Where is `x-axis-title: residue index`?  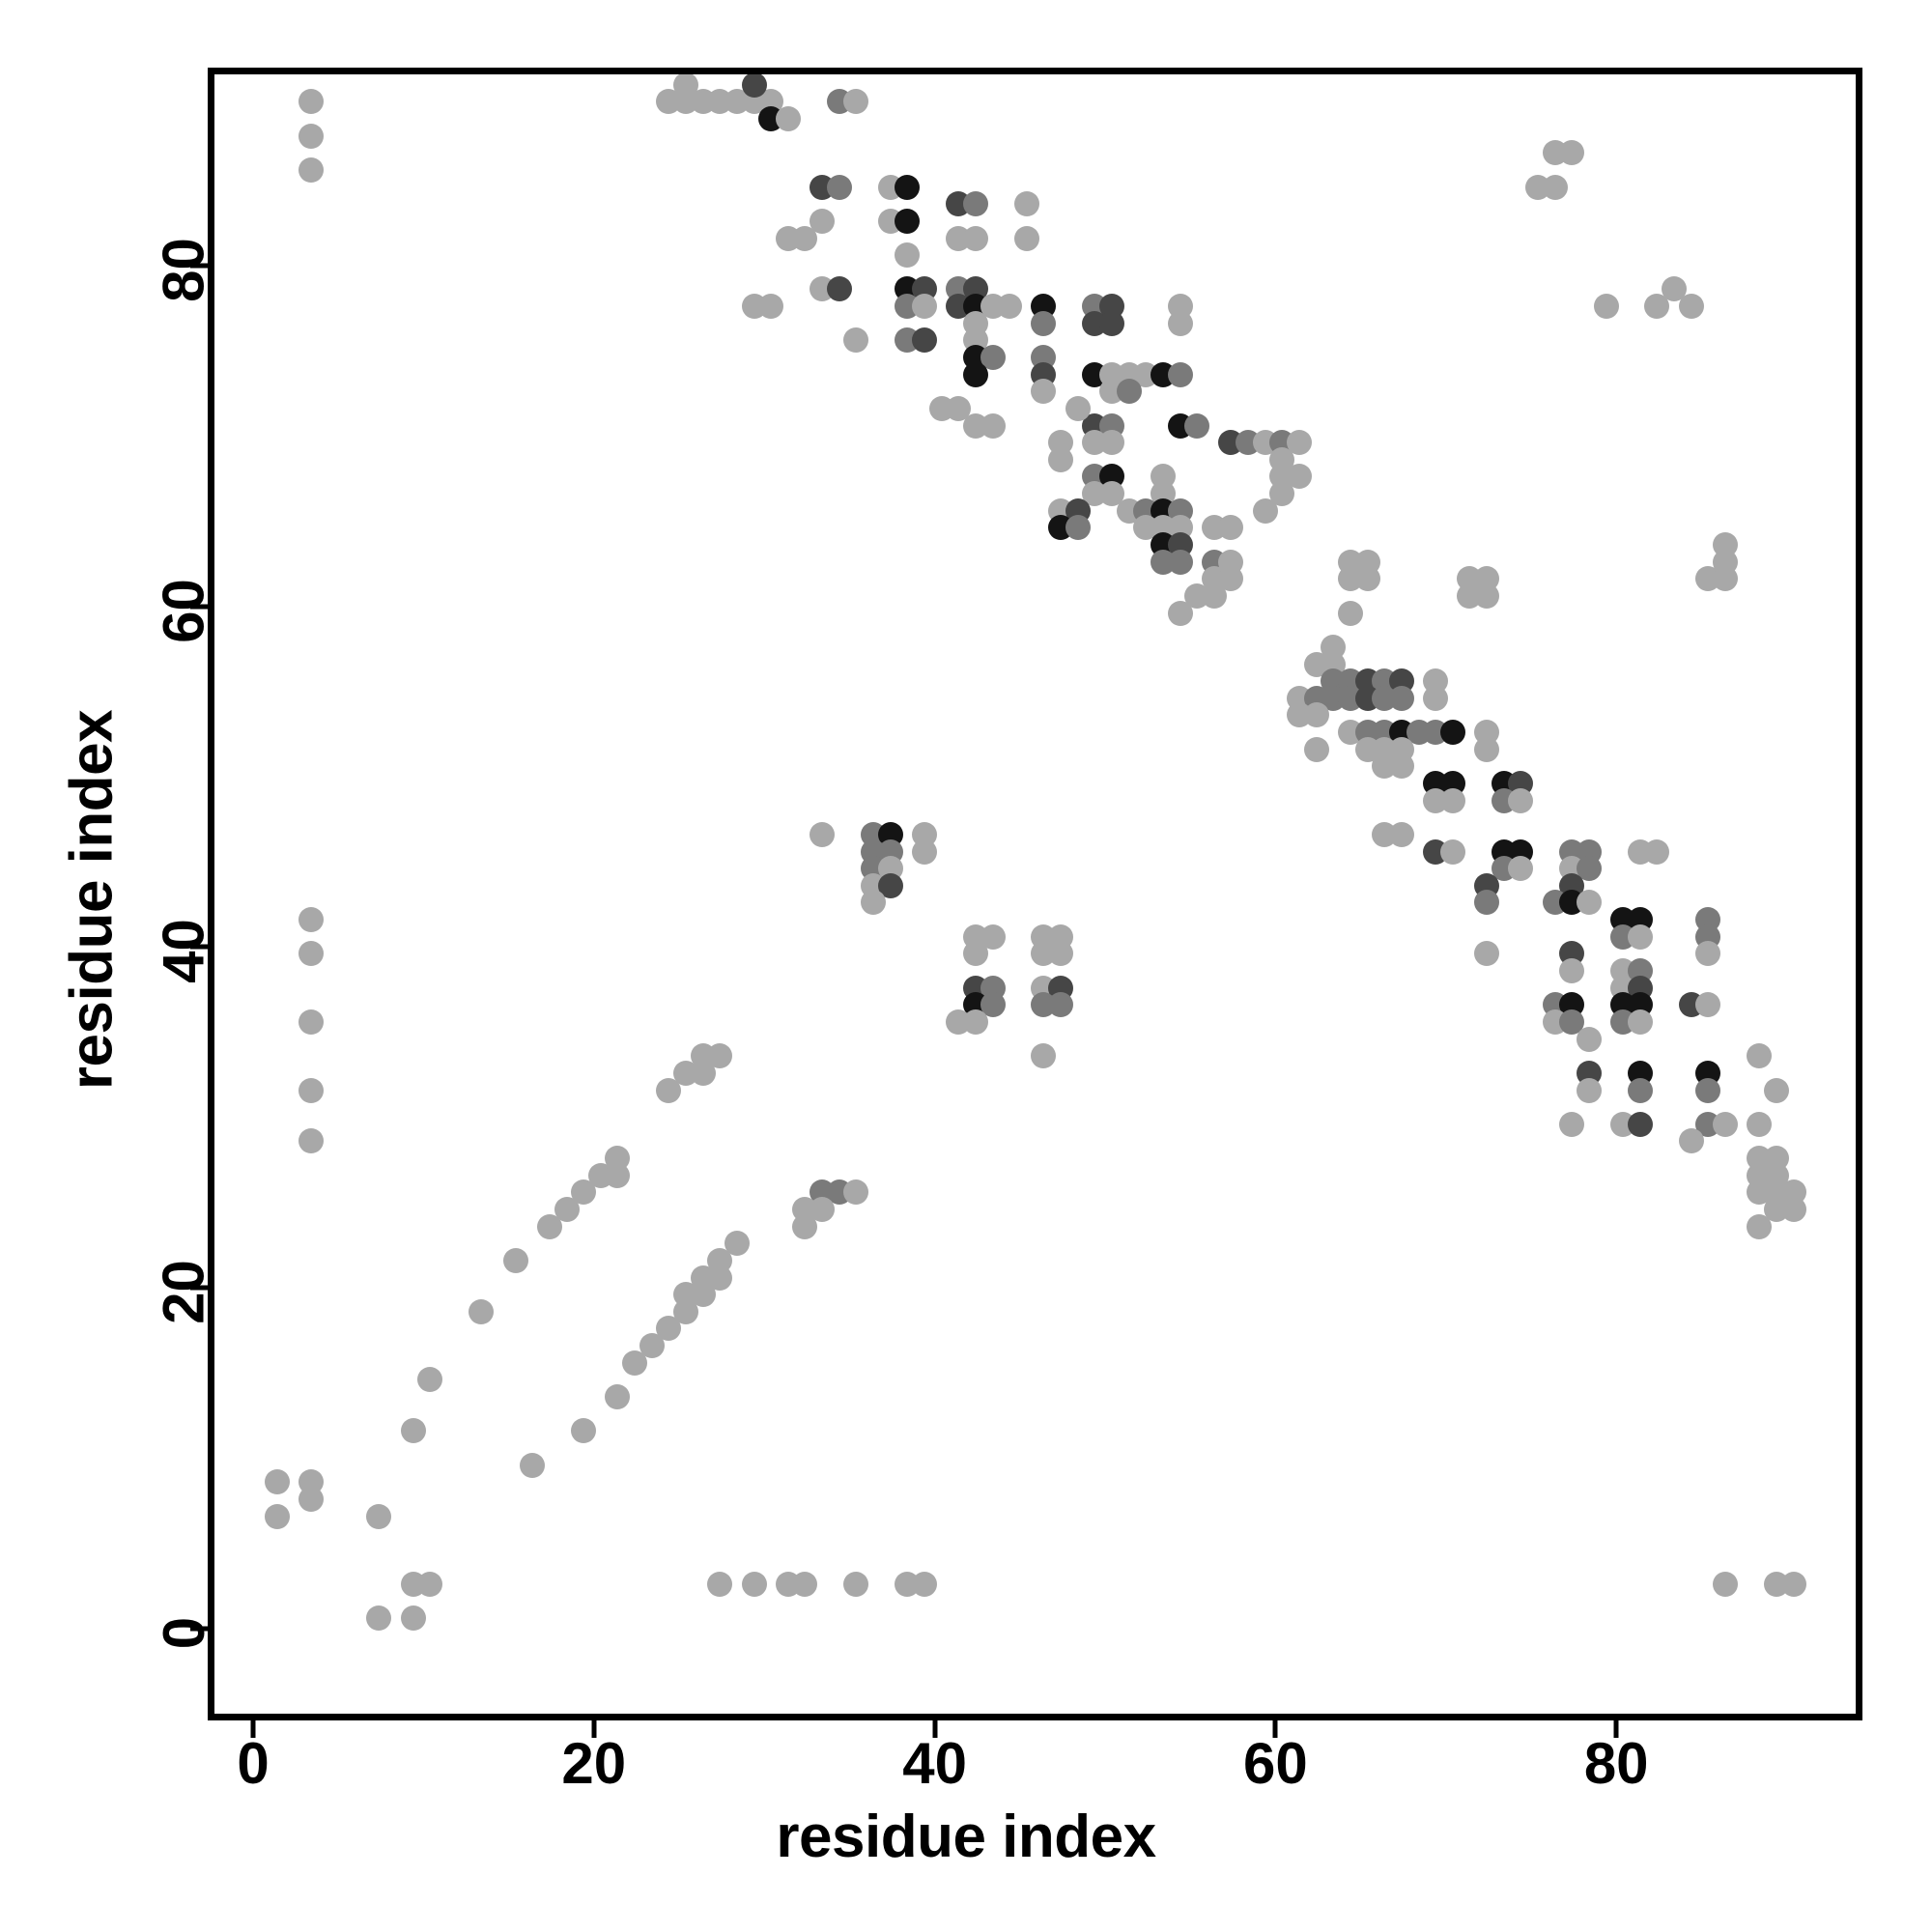 x-axis-title: residue index is located at coordinates (966, 1837).